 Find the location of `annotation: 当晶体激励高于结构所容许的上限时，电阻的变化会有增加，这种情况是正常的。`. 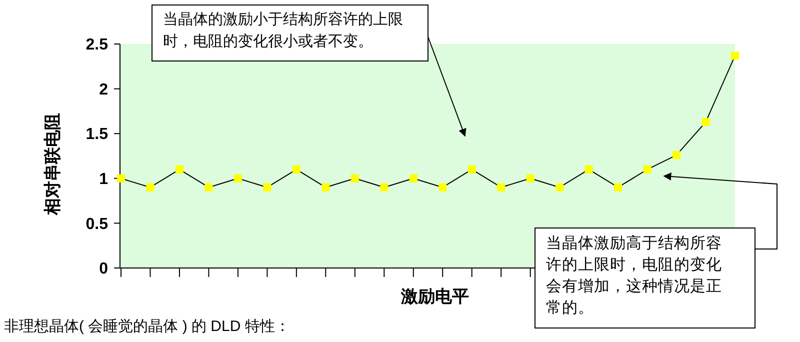

annotation: 当晶体激励高于结构所容许的上限时，电阻的变化会有增加，这种情况是正常的。 is located at coordinates (634, 275).